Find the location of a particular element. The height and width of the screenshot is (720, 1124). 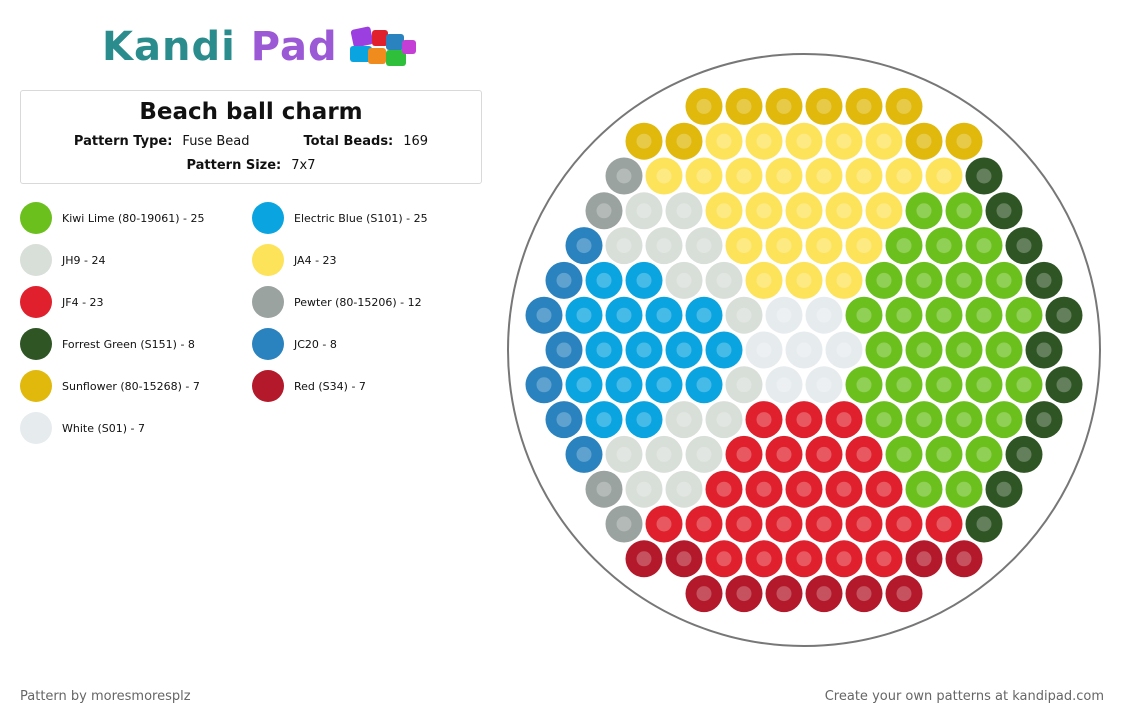

legend-label: JC20 - 8 is located at coordinates (315, 344).